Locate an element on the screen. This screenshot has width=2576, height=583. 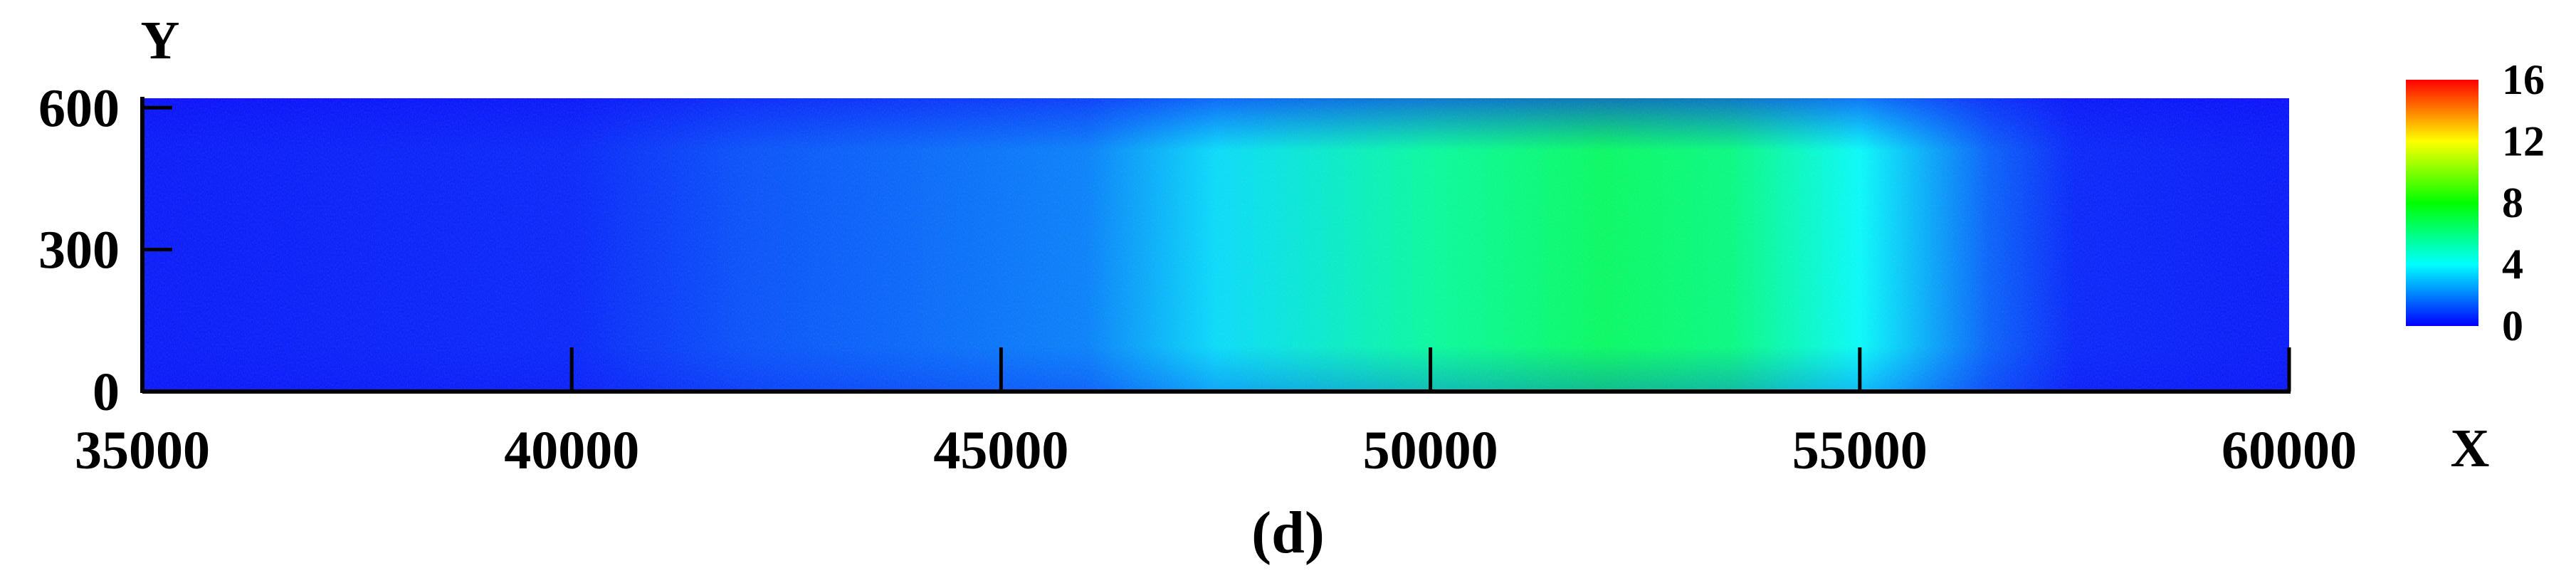
y-tick-label: 300 is located at coordinates (79, 250).